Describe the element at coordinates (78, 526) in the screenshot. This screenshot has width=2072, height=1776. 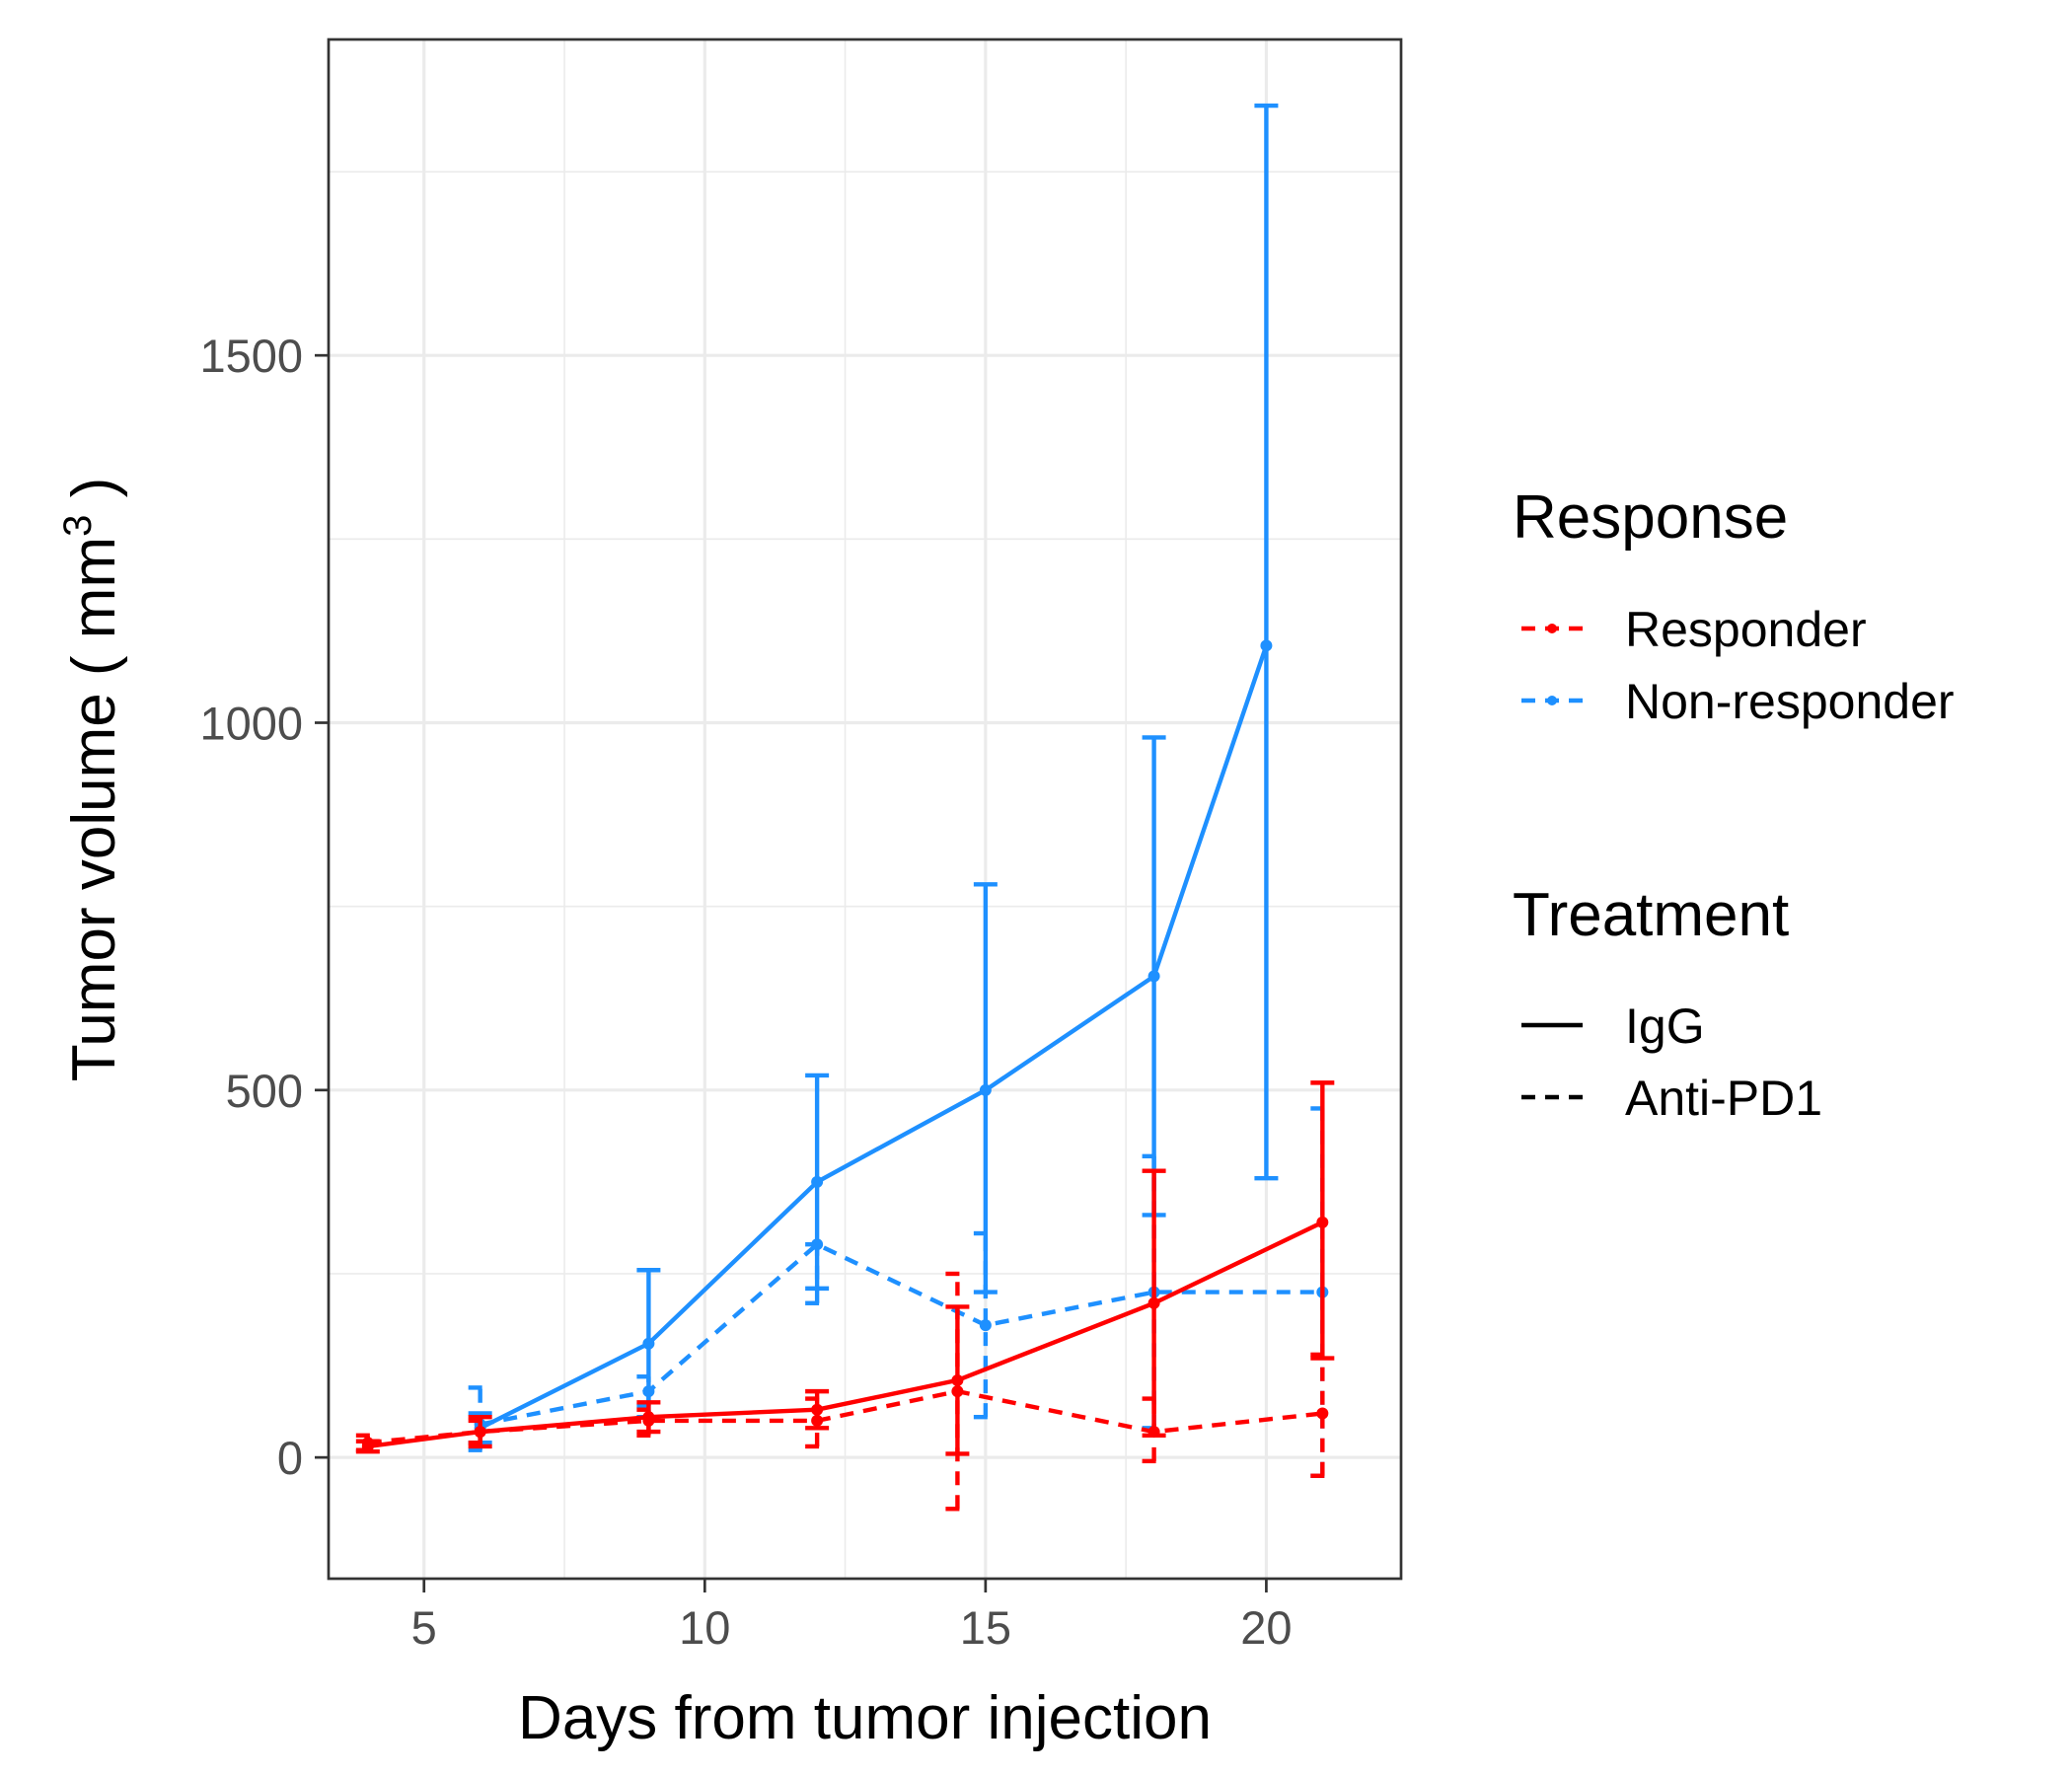
I see `y-axis-title-superscript: 3` at that location.